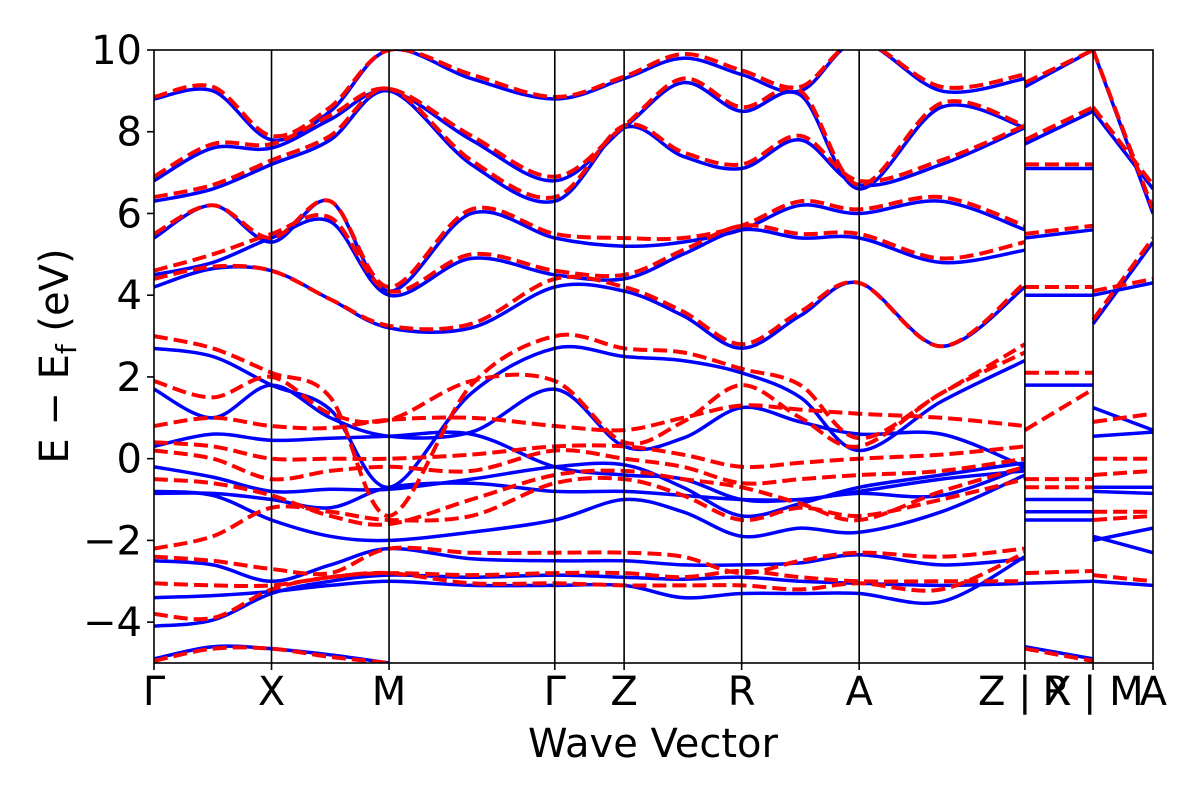 This screenshot has width=1200, height=800. What do you see at coordinates (55, 338) in the screenshot?
I see `y-axis-title-unit-spacer` at bounding box center [55, 338].